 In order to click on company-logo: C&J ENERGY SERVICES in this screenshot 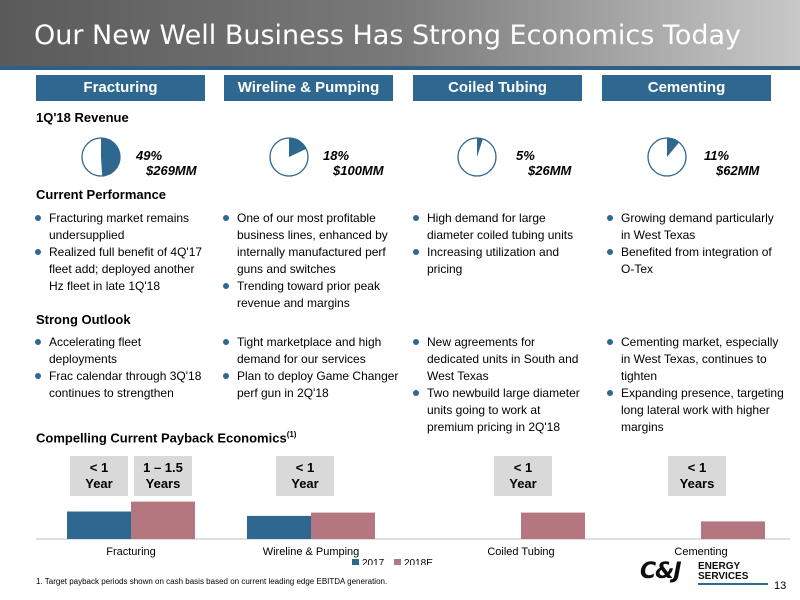, I will do `click(705, 572)`.